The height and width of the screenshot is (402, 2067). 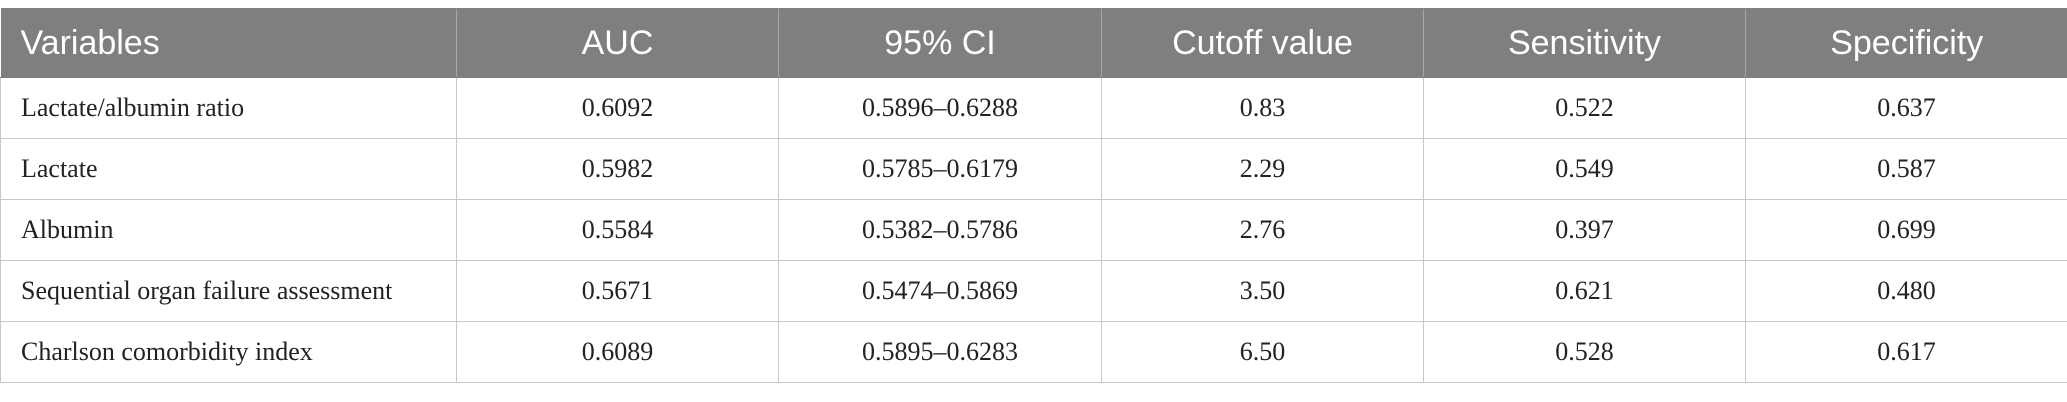 What do you see at coordinates (228, 352) in the screenshot?
I see `cell-variable: Charlson comorbidity index` at bounding box center [228, 352].